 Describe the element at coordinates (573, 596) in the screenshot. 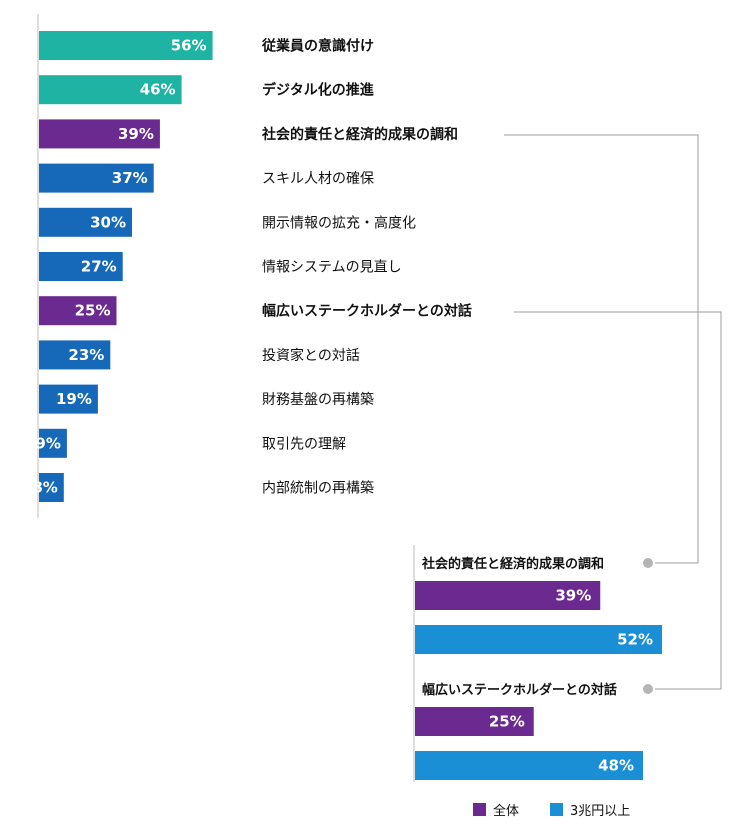

I see `sub-bar-value-1-1: 39%` at that location.